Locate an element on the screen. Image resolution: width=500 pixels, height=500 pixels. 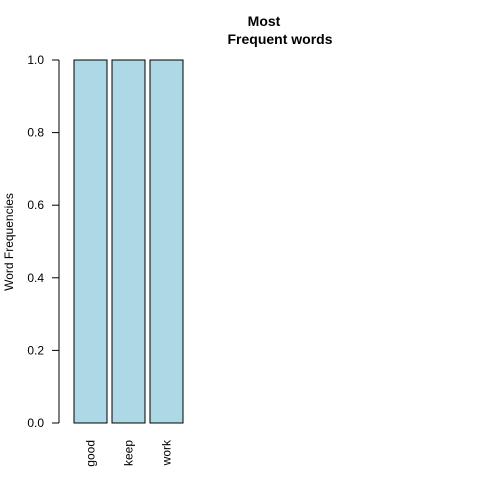
y-tick-label: 0.0 is located at coordinates (35, 423).